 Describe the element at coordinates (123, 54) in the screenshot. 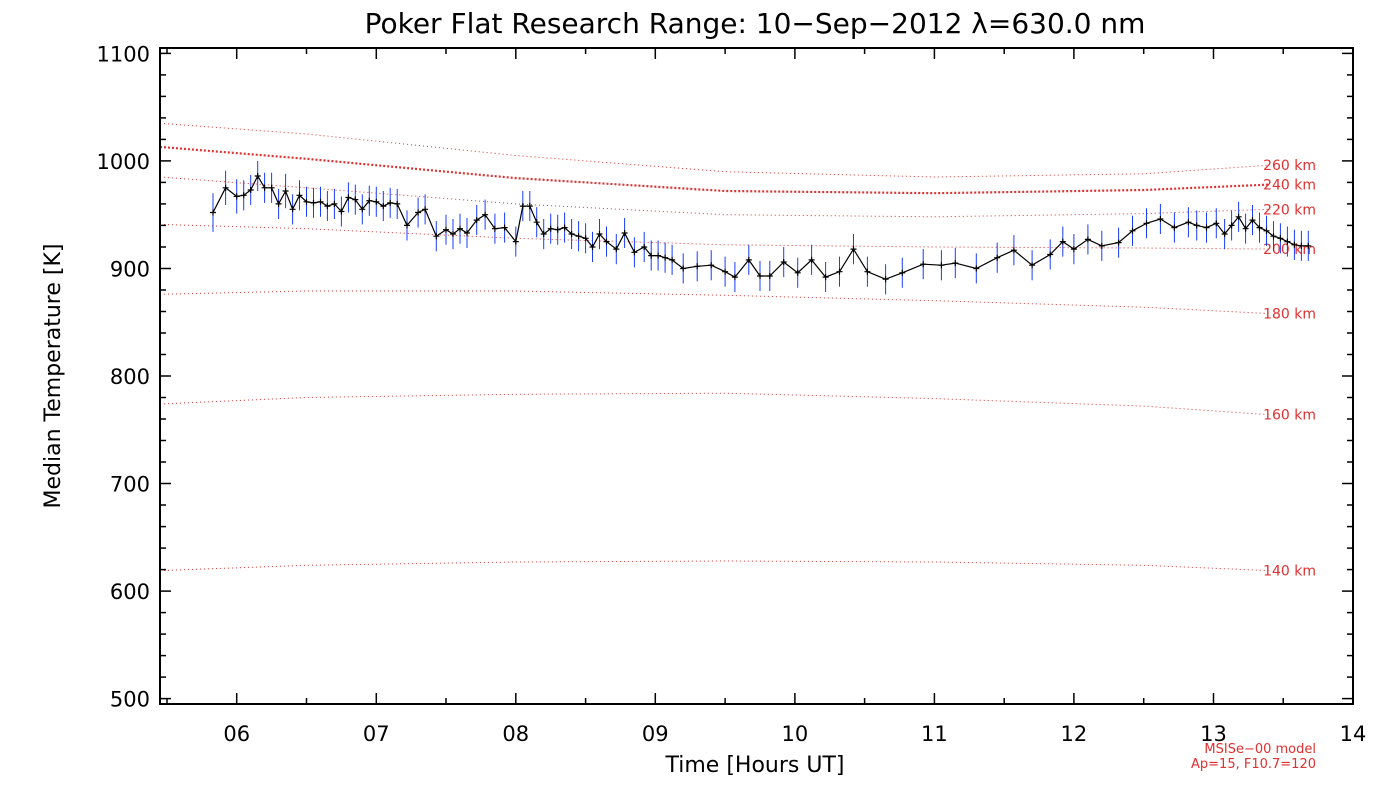

I see `y-tick-label: 1100` at that location.